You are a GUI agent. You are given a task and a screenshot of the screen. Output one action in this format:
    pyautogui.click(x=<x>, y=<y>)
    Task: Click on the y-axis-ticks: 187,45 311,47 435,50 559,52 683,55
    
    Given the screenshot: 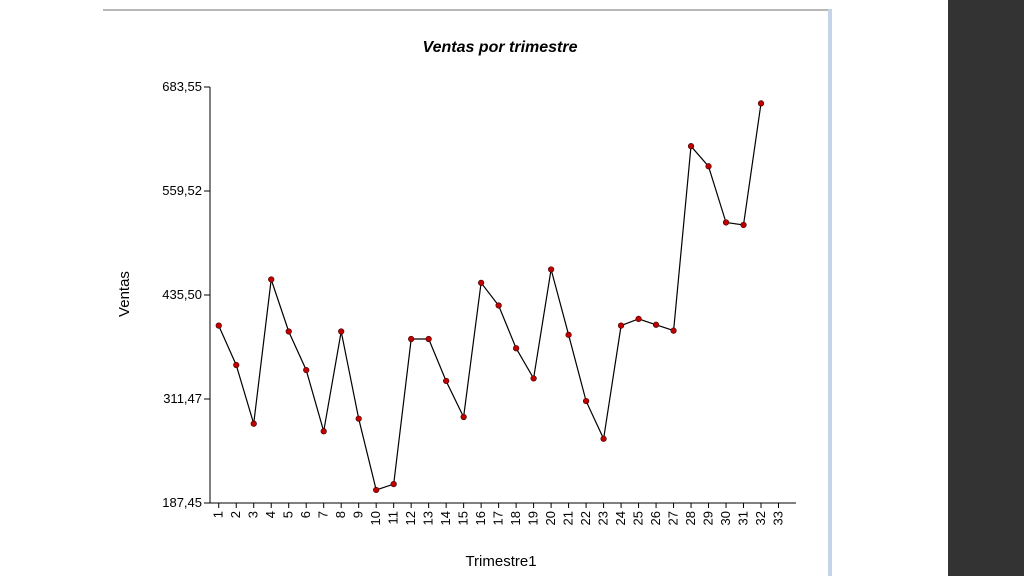 What is the action you would take?
    pyautogui.click(x=186, y=294)
    